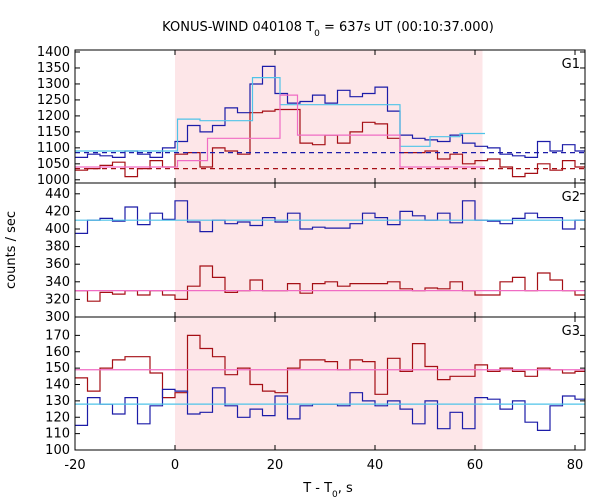 The width and height of the screenshot is (600, 500). I want to click on y-tick-label-G2: 360, so click(57, 264).